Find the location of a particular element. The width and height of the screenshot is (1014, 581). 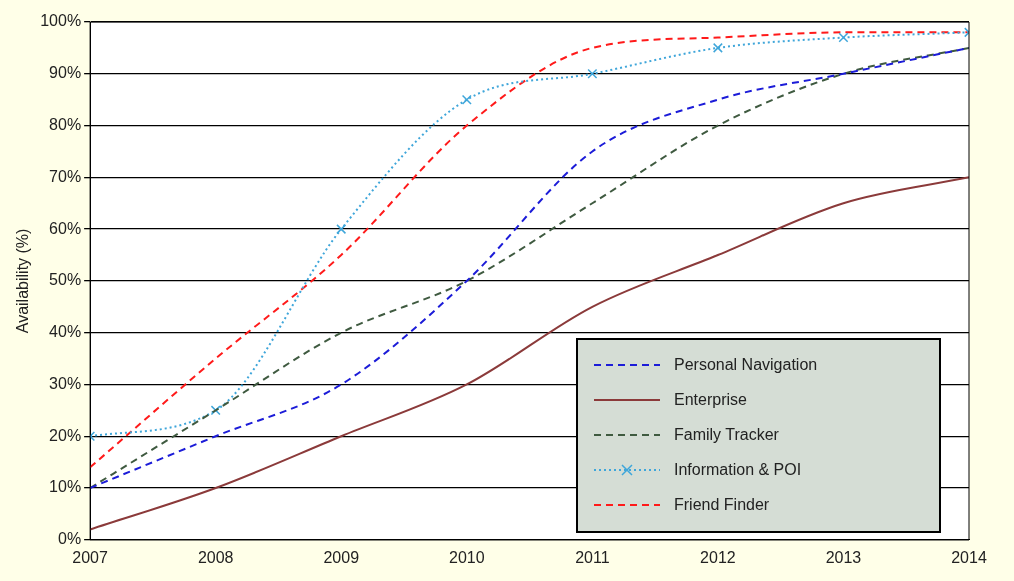

y-tick-label: 40% is located at coordinates (65, 332).